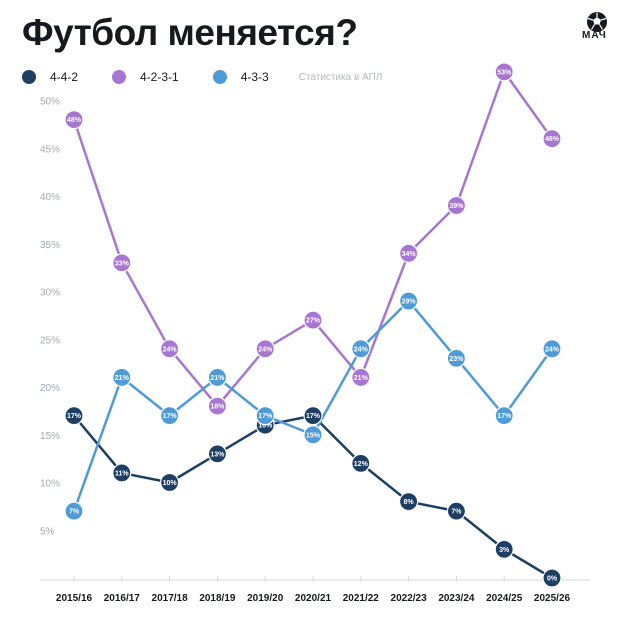  What do you see at coordinates (122, 598) in the screenshot?
I see `x-tick-label: 2016/17` at bounding box center [122, 598].